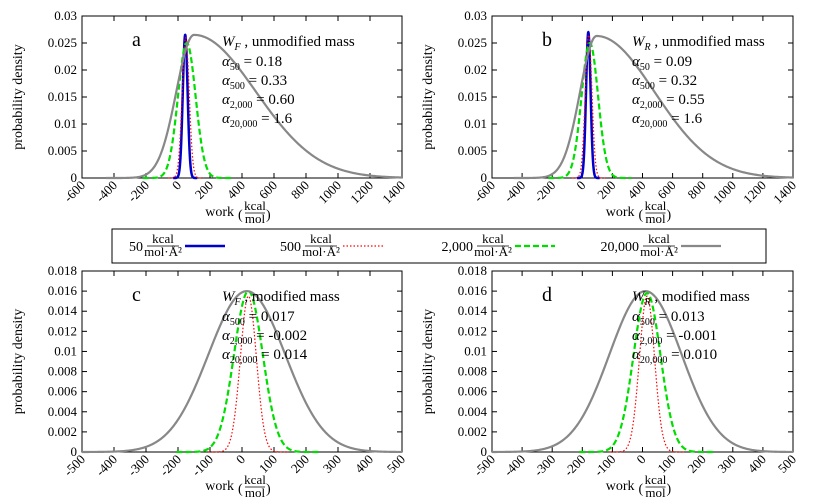 The height and width of the screenshot is (498, 830). Describe the element at coordinates (138, 465) in the screenshot. I see `x-tick-label: -300` at that location.